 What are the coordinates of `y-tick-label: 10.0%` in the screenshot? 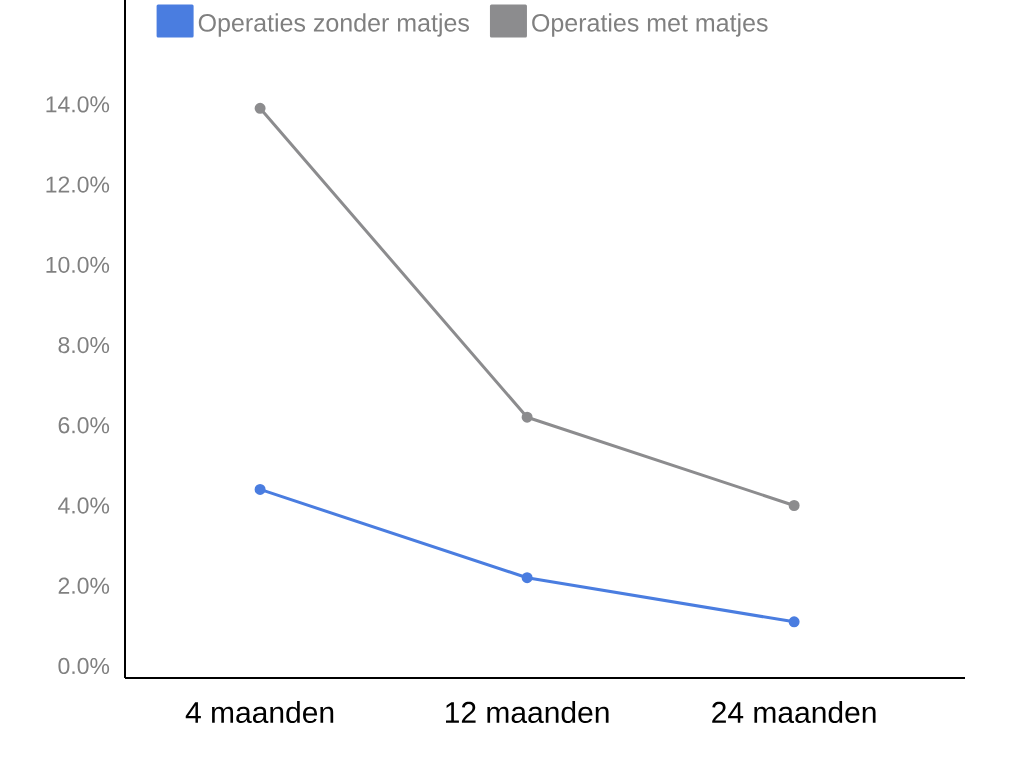 It's located at (78, 264).